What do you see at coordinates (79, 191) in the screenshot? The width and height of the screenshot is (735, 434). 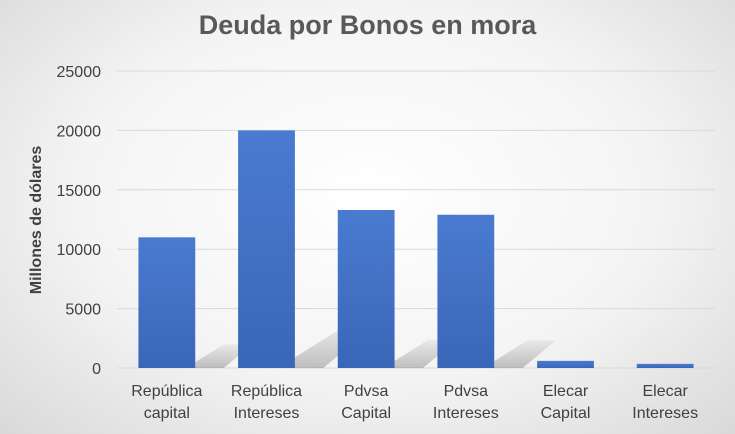 I see `y-tick-label: 15000` at bounding box center [79, 191].